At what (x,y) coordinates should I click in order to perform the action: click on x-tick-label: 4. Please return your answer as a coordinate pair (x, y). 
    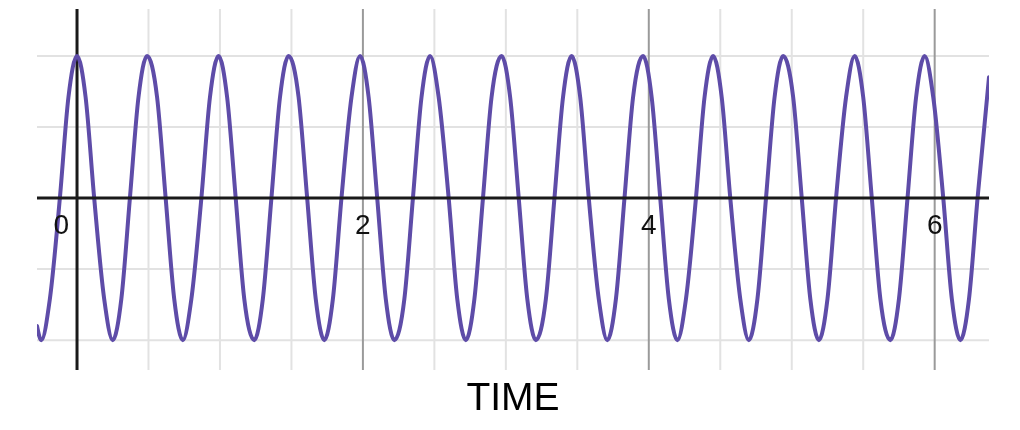
    Looking at the image, I should click on (649, 224).